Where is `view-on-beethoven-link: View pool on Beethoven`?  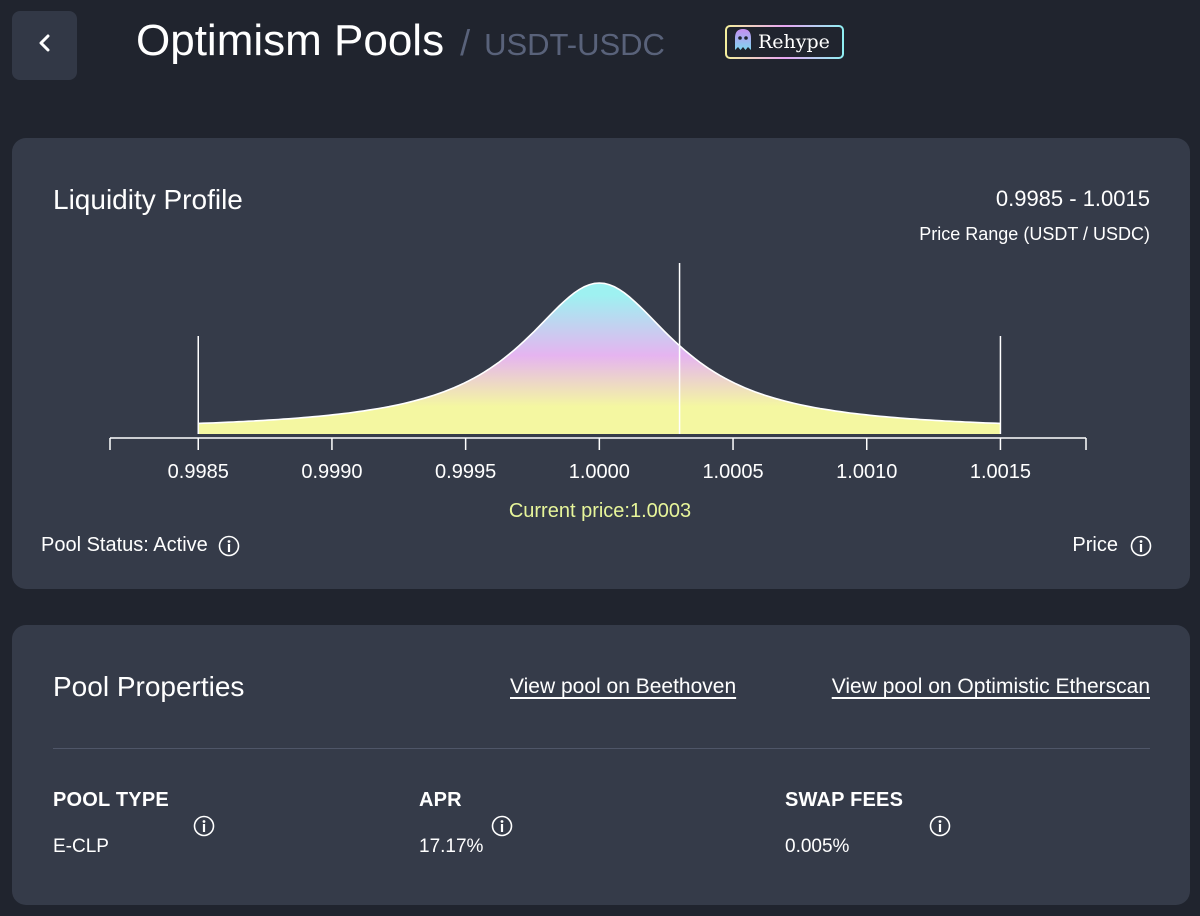
view-on-beethoven-link: View pool on Beethoven is located at coordinates (623, 686).